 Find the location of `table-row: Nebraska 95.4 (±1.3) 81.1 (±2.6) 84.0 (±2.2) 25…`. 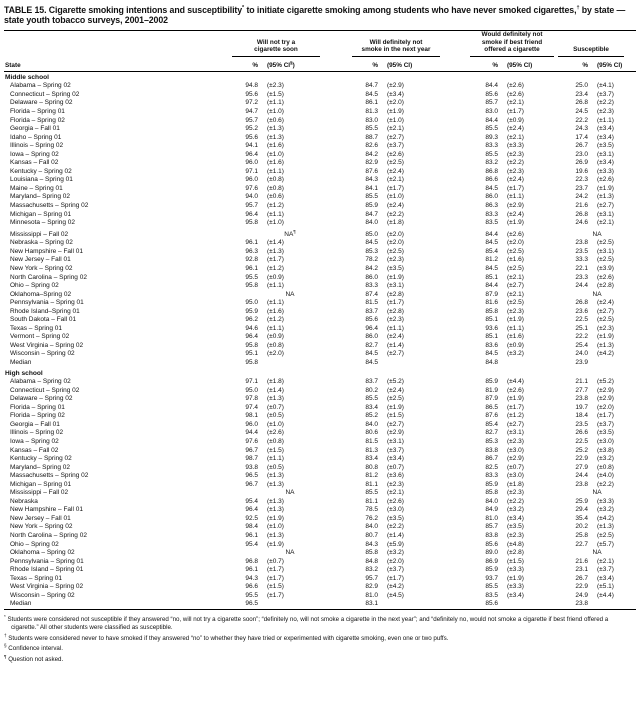

table-row: Nebraska 95.4 (±1.3) 81.1 (±2.6) 84.0 (±2.2) 25… is located at coordinates (320, 502).